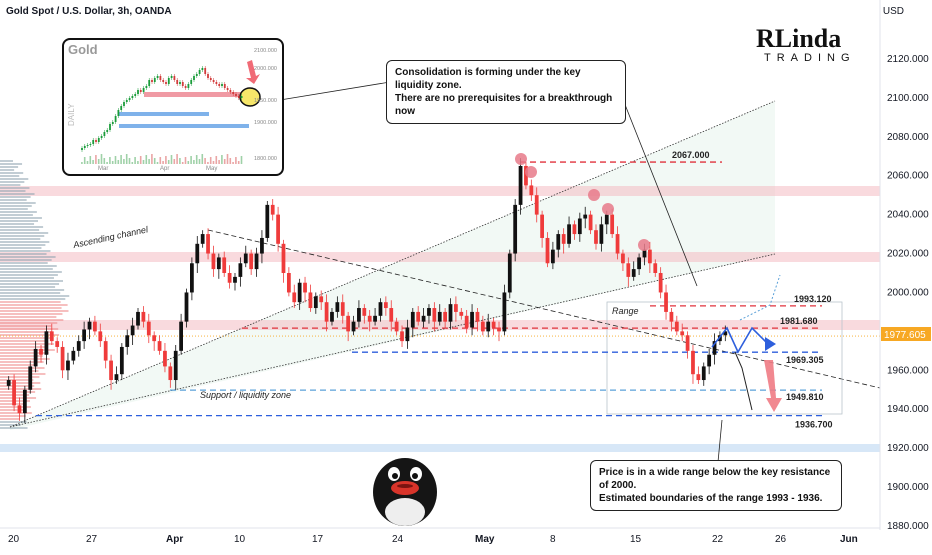  What do you see at coordinates (770, 344) in the screenshot?
I see `forecast-arrow-right-icon` at bounding box center [770, 344].